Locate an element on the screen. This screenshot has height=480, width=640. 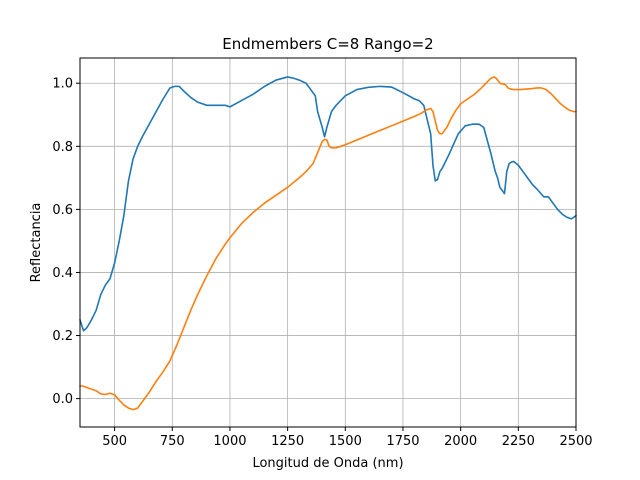
x-tick-label: 1500 is located at coordinates (345, 441).